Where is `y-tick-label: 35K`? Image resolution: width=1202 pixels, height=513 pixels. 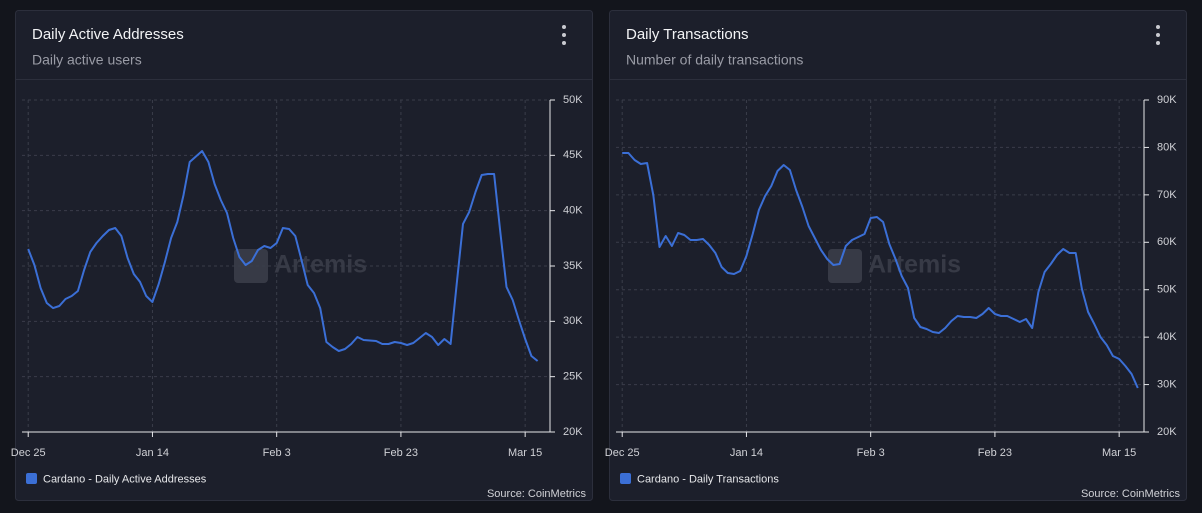
y-tick-label: 35K is located at coordinates (573, 266).